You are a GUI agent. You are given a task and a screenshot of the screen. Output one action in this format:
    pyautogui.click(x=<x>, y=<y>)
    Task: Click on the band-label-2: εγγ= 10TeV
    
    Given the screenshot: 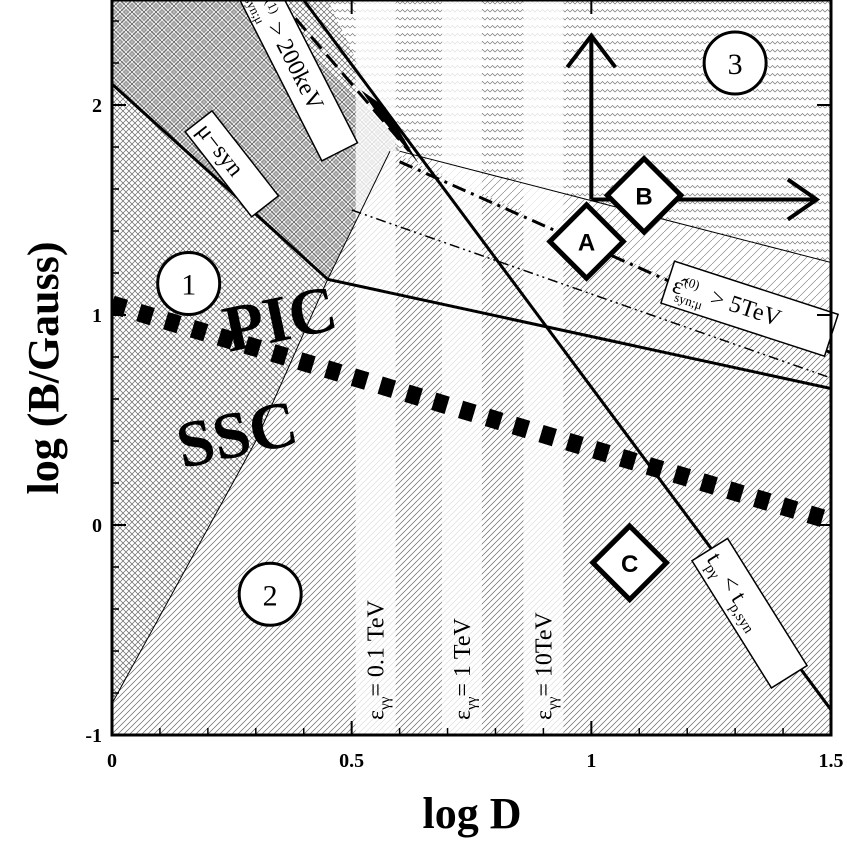 What is the action you would take?
    pyautogui.click(x=546, y=665)
    